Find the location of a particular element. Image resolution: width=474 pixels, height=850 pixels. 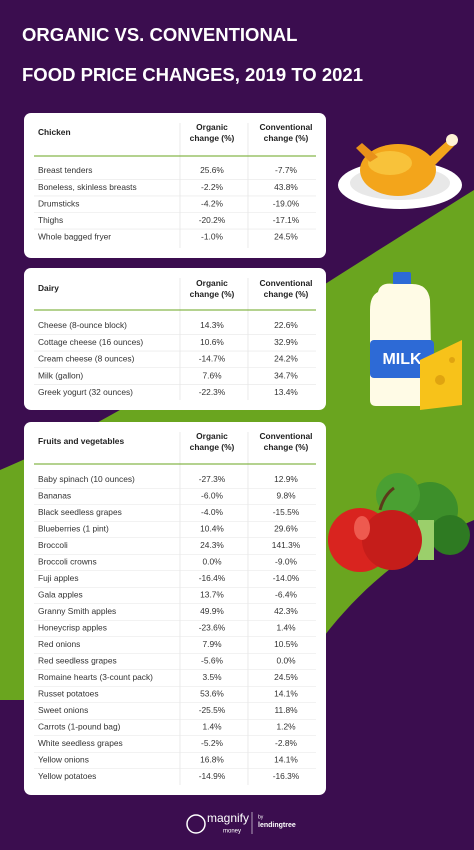

row-label: Honeycrisp apples is located at coordinates (72, 628).